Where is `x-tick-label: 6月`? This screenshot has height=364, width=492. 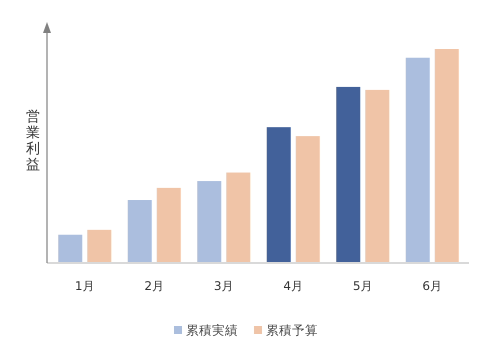 x-tick-label: 6月 is located at coordinates (432, 286).